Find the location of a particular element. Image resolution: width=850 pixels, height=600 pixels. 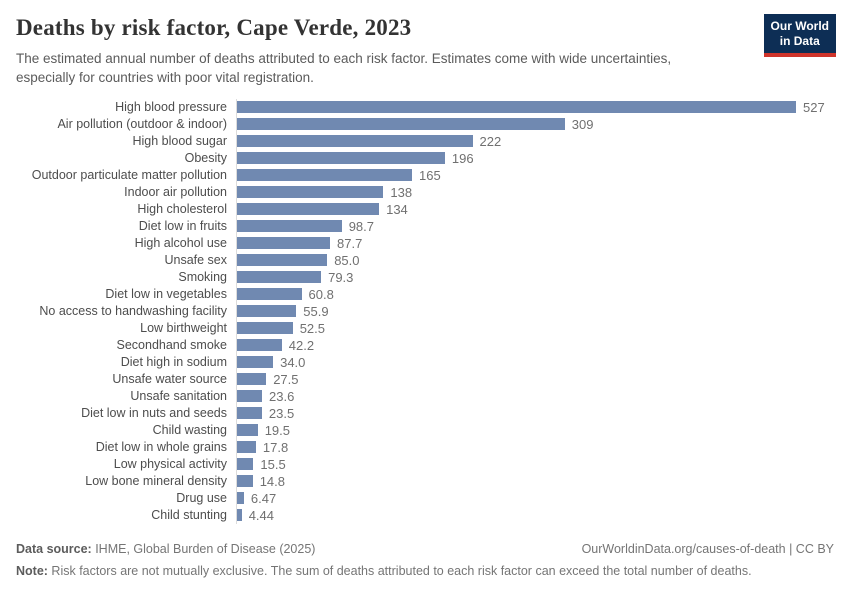

bar-row: Diet low in fruits 98.7 is located at coordinates (425, 226).